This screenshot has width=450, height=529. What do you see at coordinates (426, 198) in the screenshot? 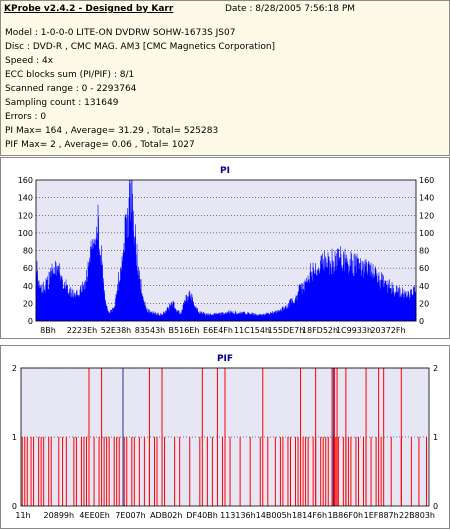
I see `y-tick-label-right: 140` at bounding box center [426, 198].